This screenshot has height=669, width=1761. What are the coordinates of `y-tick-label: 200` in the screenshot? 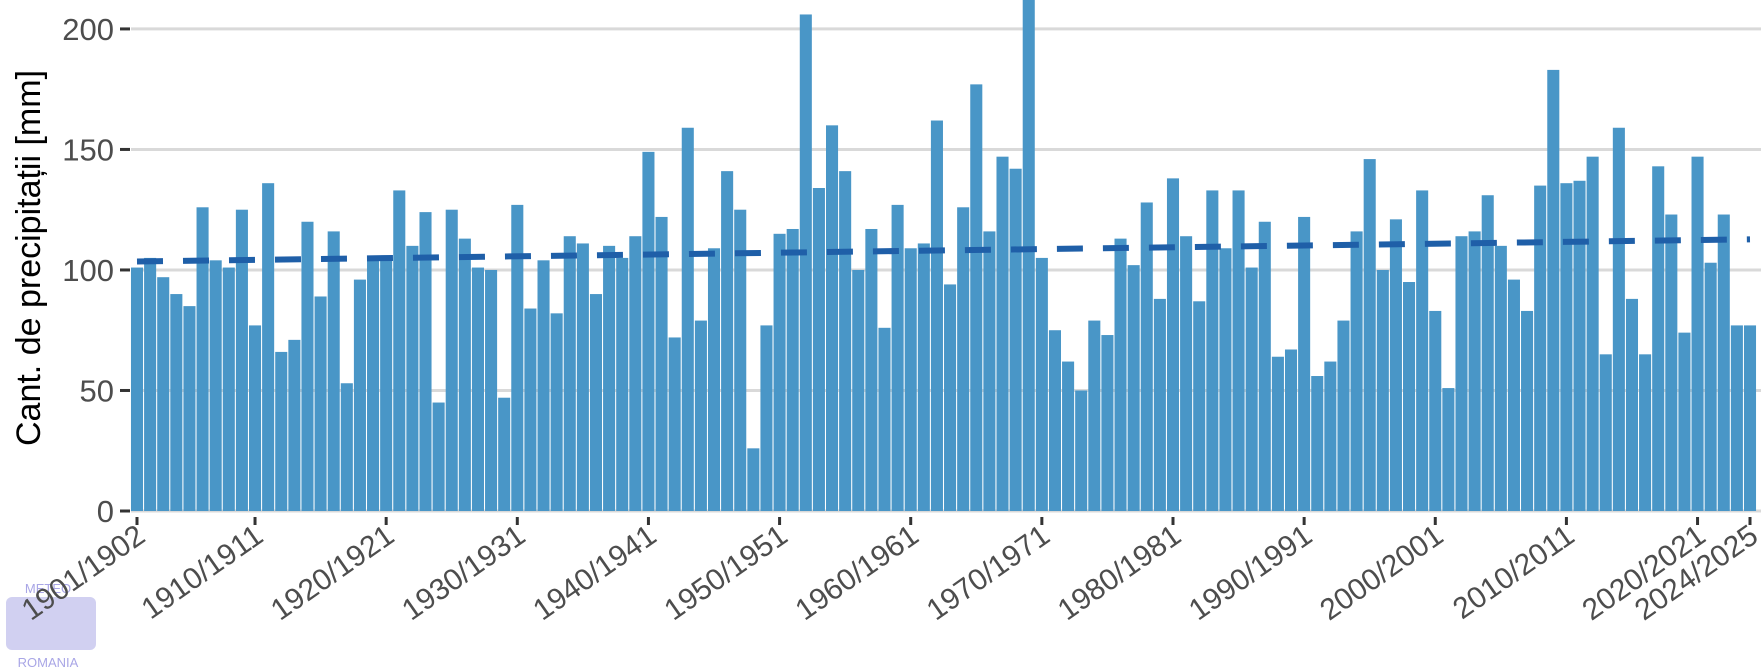 It's located at (88, 29).